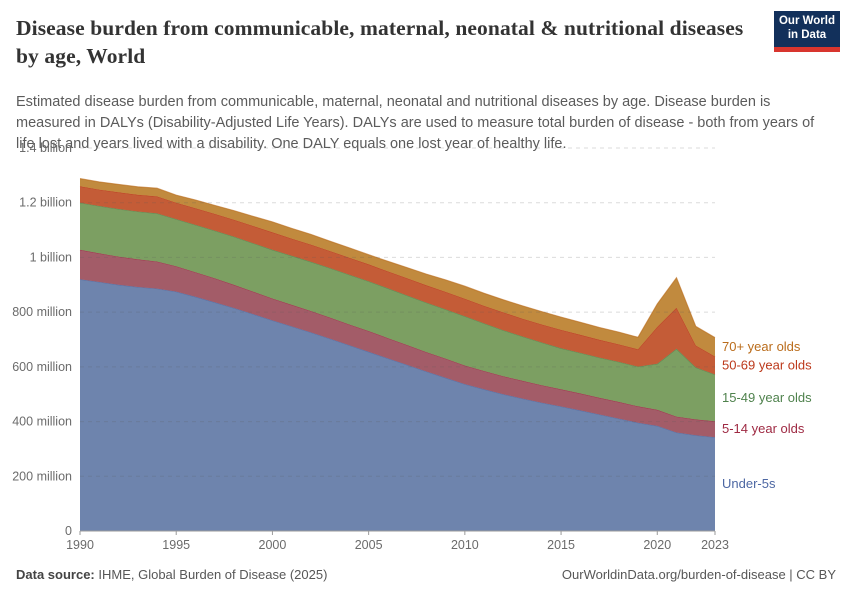  Describe the element at coordinates (80, 545) in the screenshot. I see `x-axis-label-1990: 1990` at that location.